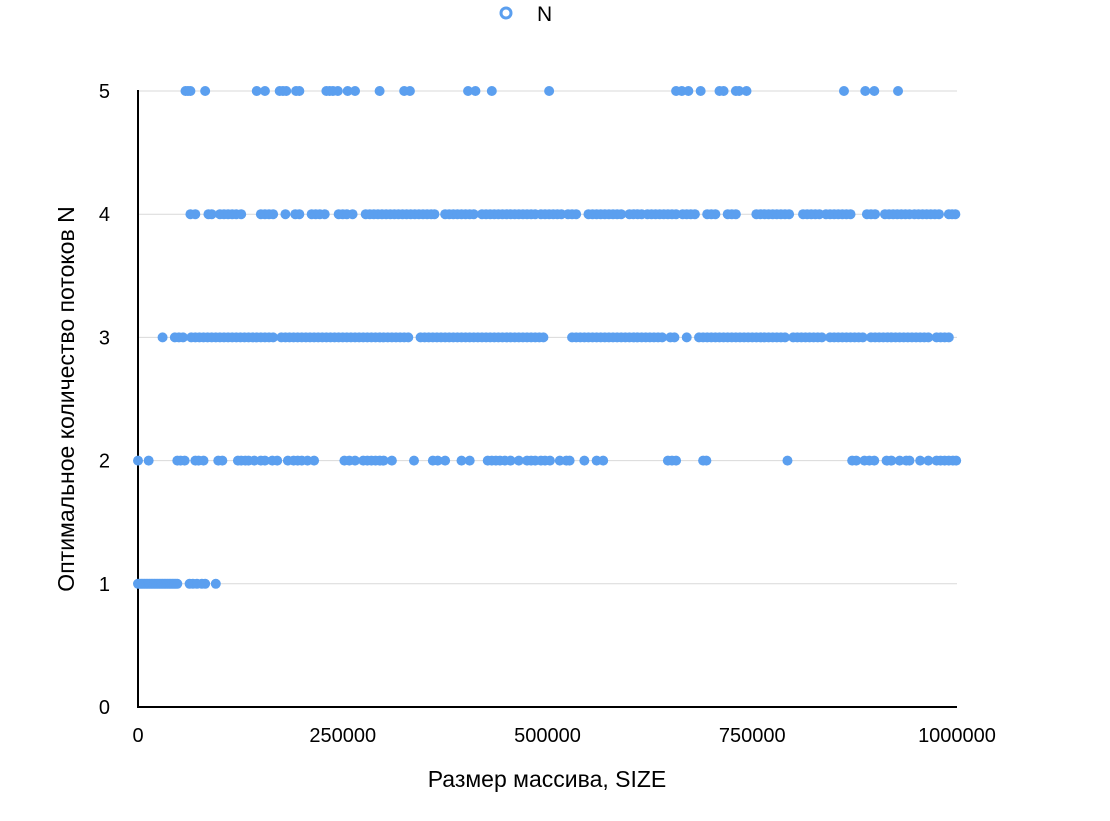  Describe the element at coordinates (104, 215) in the screenshot. I see `y-tick-label: 4` at that location.